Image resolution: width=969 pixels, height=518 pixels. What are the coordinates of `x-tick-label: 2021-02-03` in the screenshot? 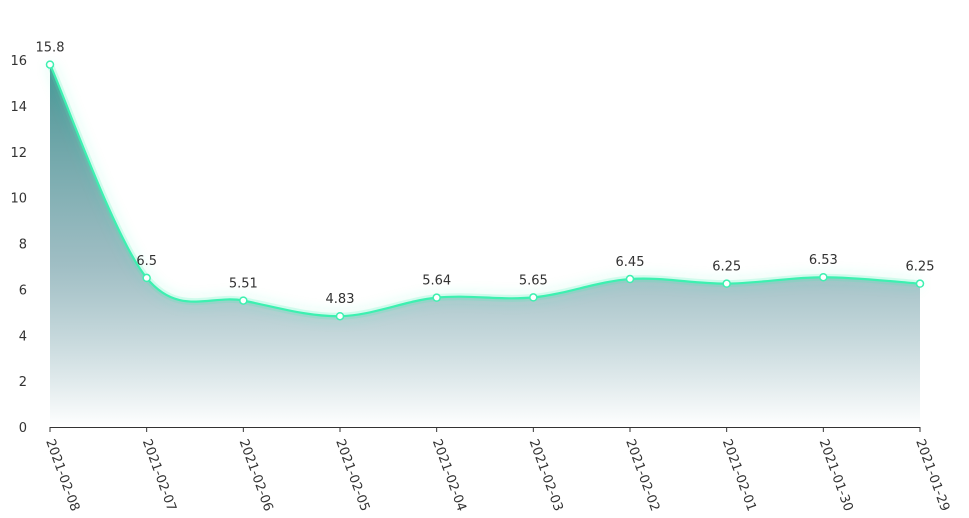 It's located at (546, 475).